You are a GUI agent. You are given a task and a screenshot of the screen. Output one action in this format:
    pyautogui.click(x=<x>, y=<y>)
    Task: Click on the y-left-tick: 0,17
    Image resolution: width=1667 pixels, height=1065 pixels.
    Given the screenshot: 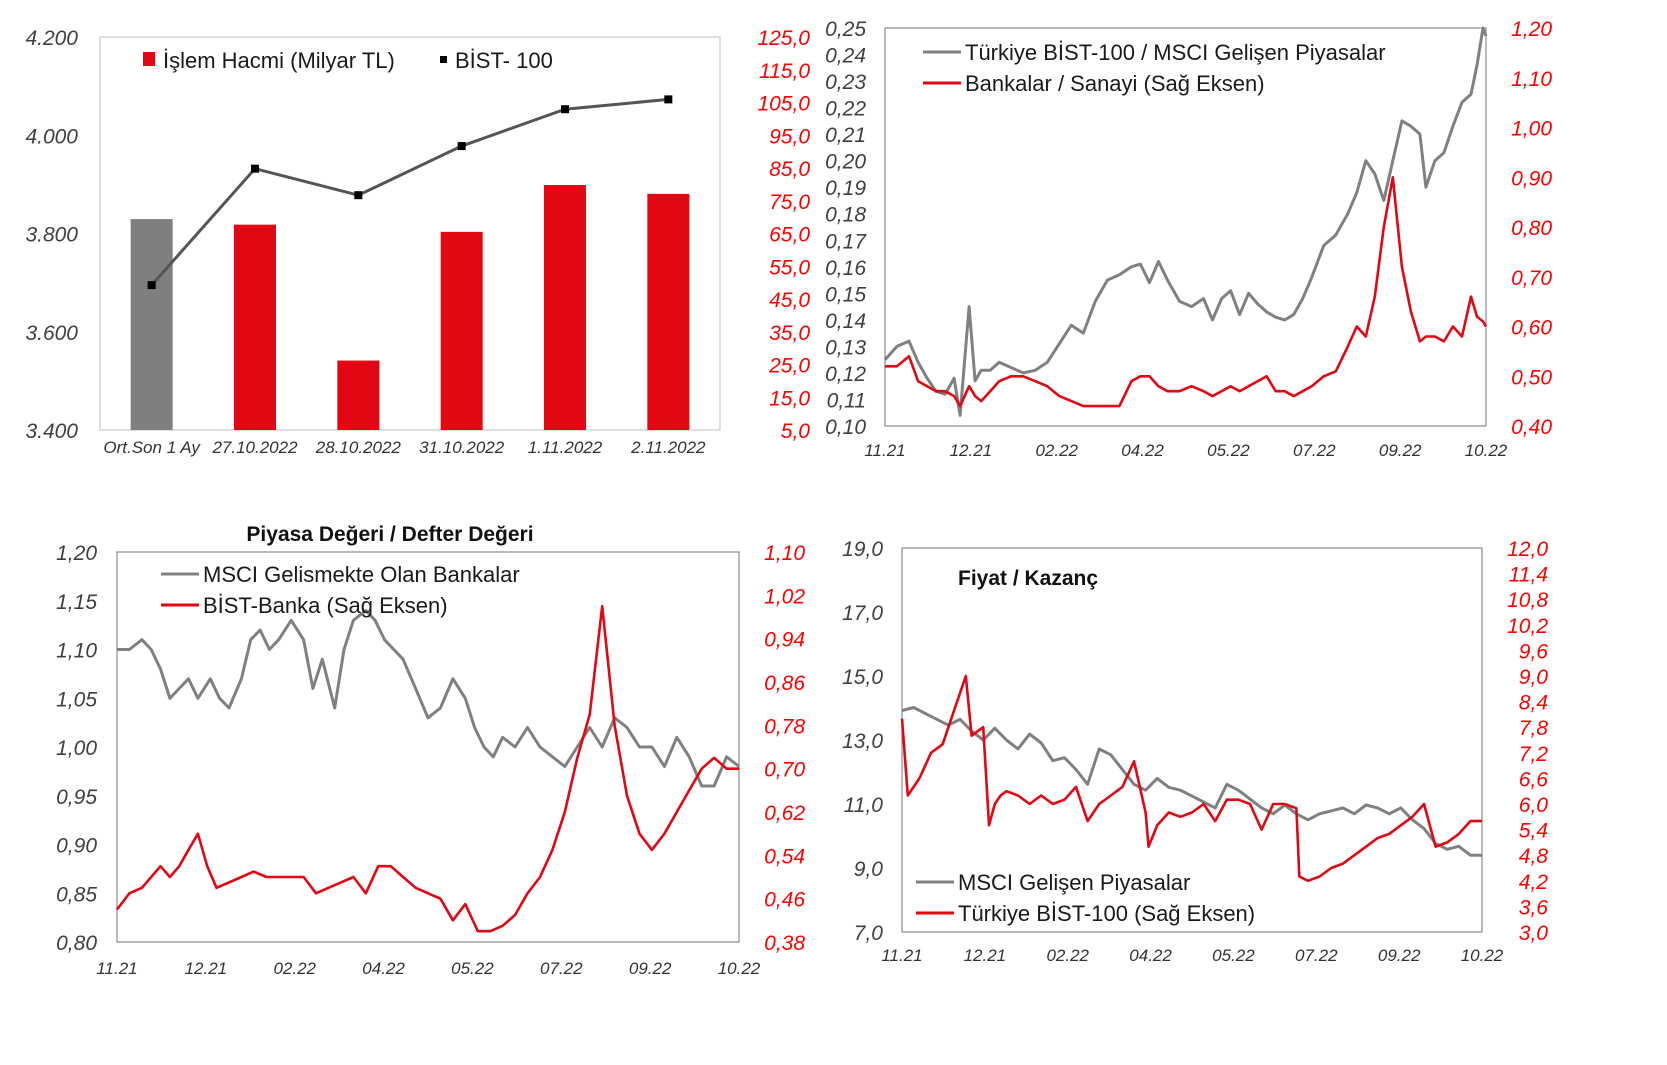 What is the action you would take?
    pyautogui.click(x=846, y=241)
    